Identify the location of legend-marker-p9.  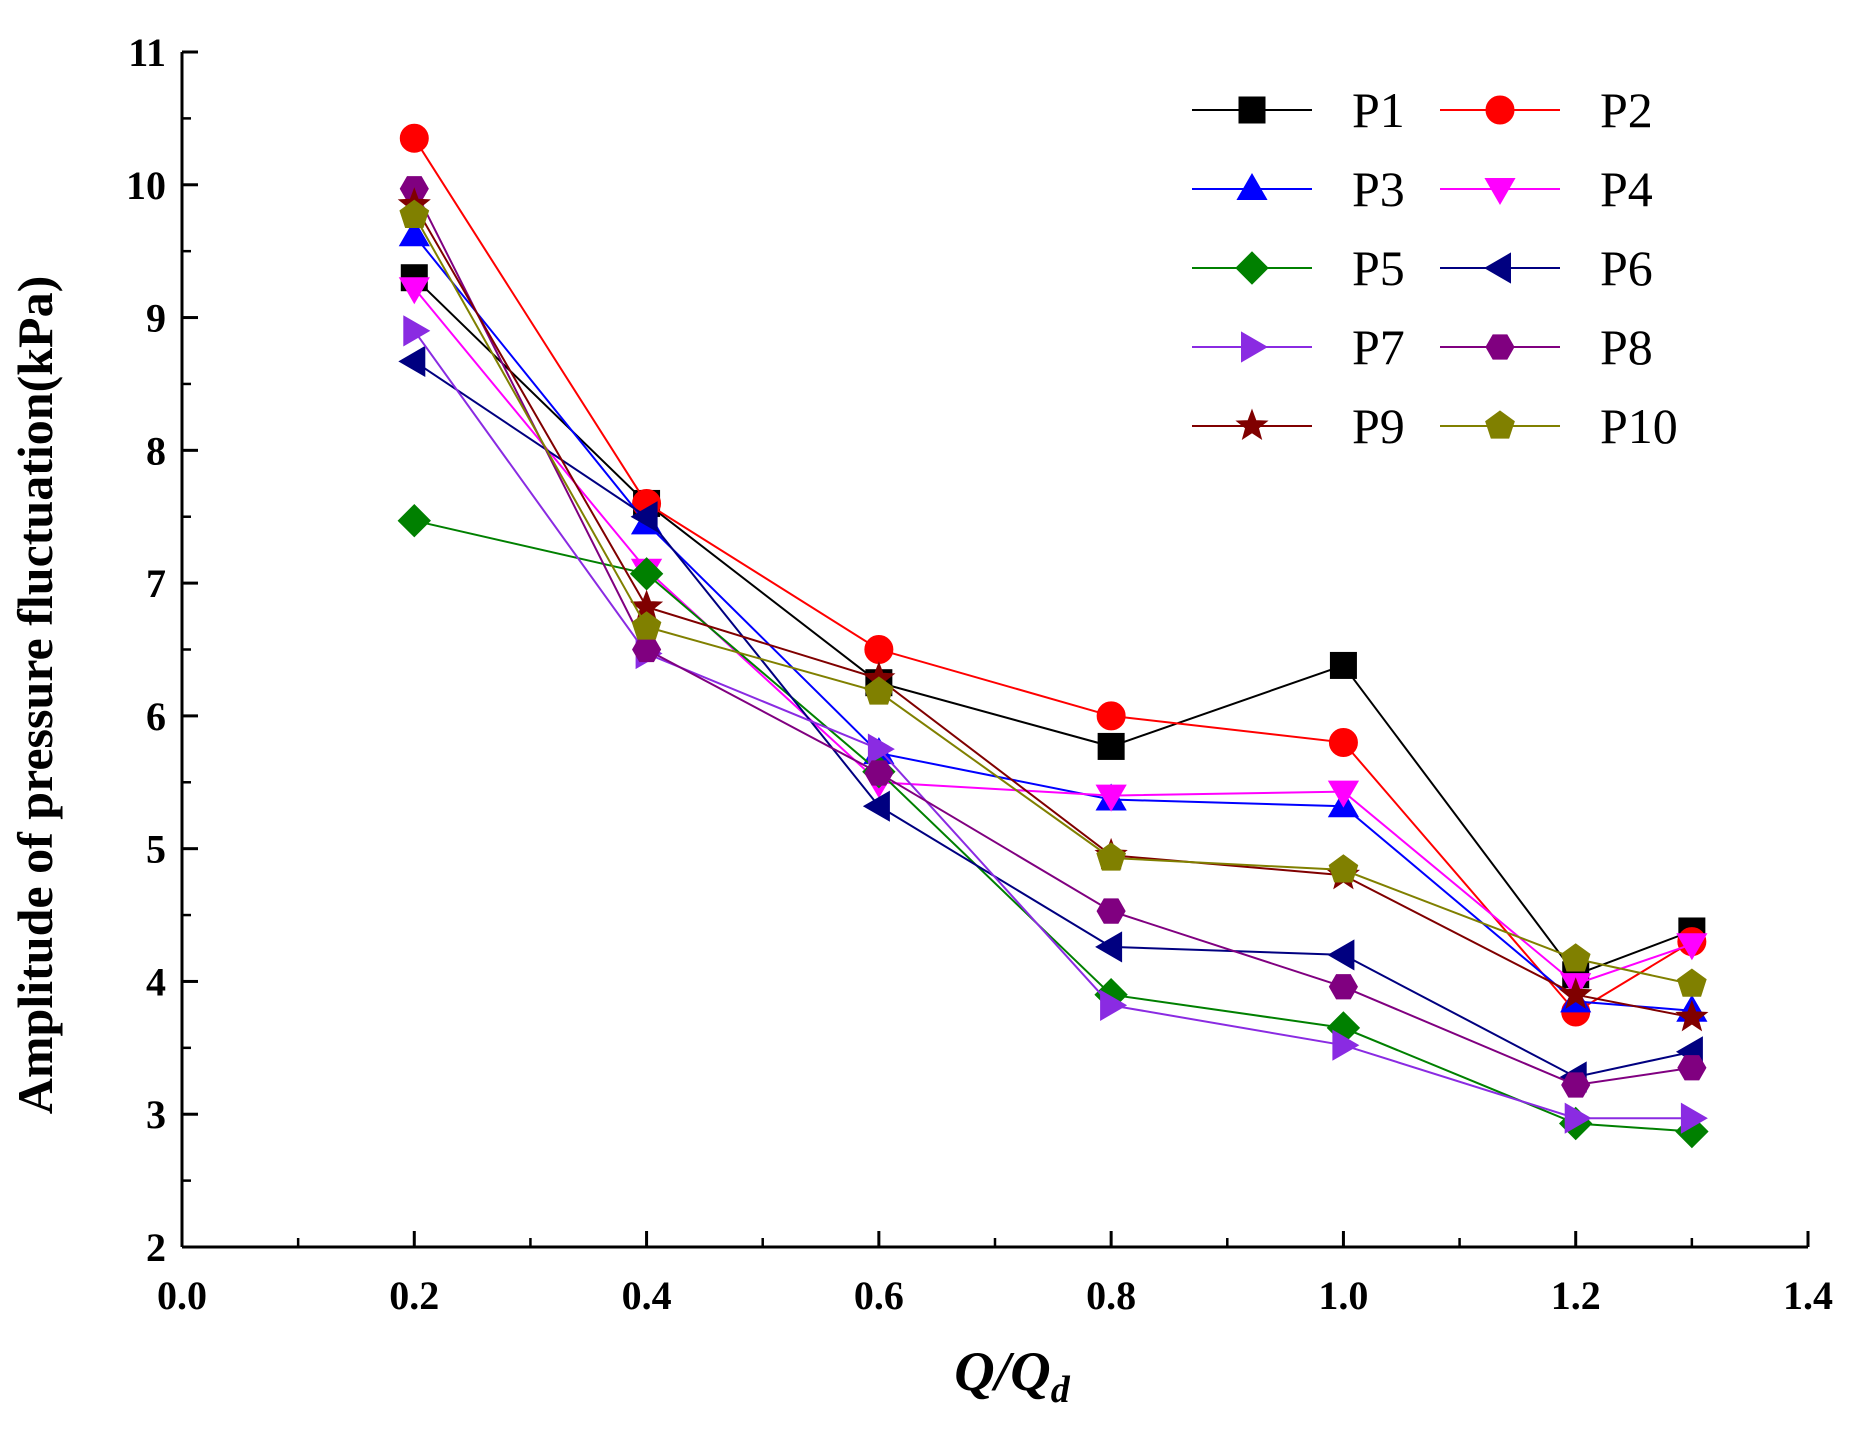
(1252, 424).